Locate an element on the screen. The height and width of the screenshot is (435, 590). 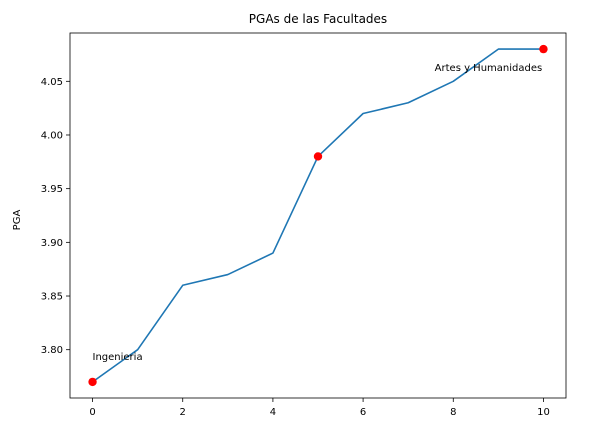
annotation-label: Ingenieria is located at coordinates (118, 357).